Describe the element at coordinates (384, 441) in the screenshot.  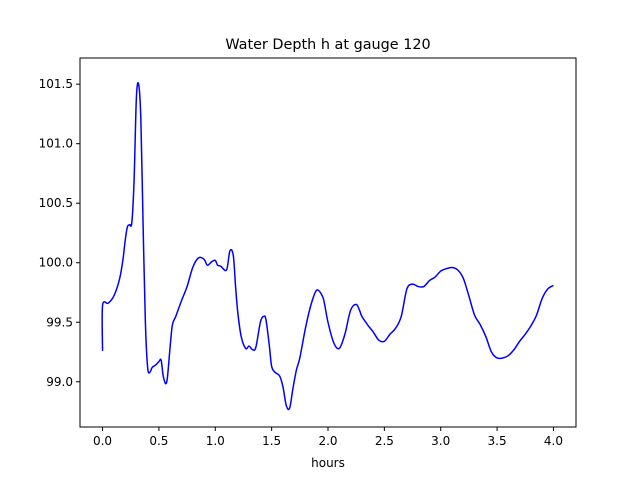
I see `x-tick-label: 2.5` at that location.